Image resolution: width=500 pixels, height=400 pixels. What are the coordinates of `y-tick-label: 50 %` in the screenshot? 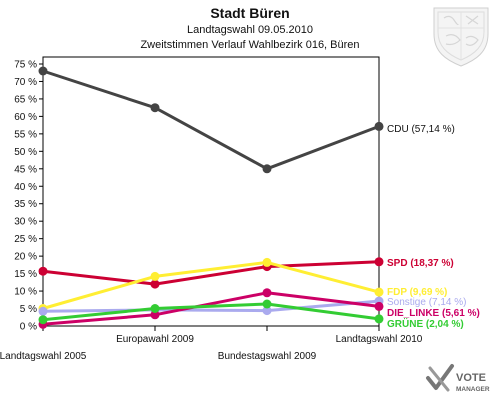 It's located at (25, 152).